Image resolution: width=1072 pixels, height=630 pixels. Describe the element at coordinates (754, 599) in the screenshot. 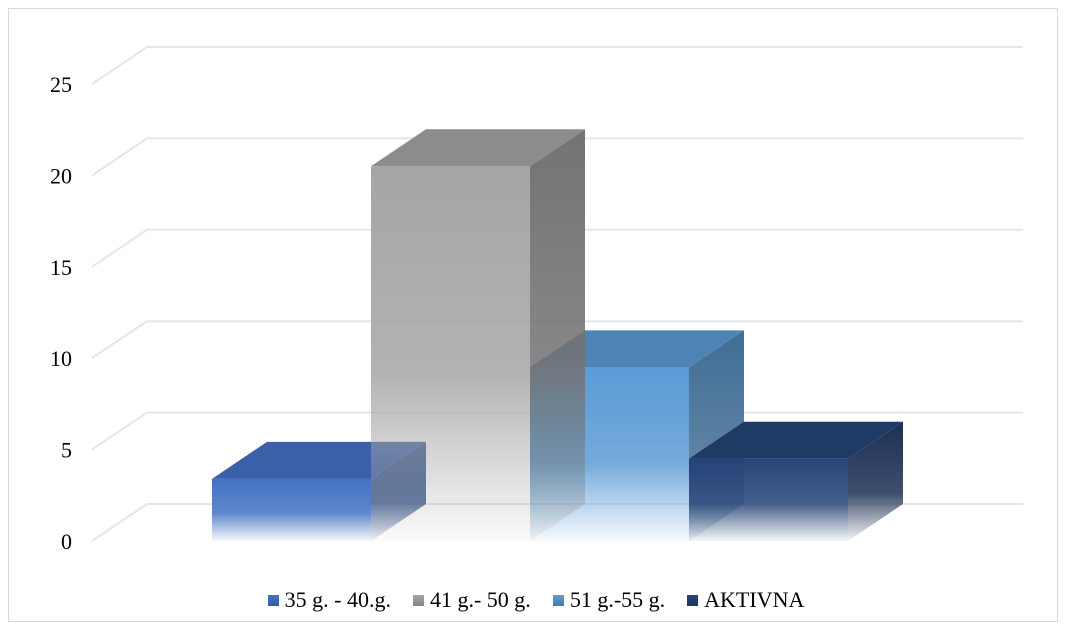

I see `legend-label: AKTIVNA` at that location.